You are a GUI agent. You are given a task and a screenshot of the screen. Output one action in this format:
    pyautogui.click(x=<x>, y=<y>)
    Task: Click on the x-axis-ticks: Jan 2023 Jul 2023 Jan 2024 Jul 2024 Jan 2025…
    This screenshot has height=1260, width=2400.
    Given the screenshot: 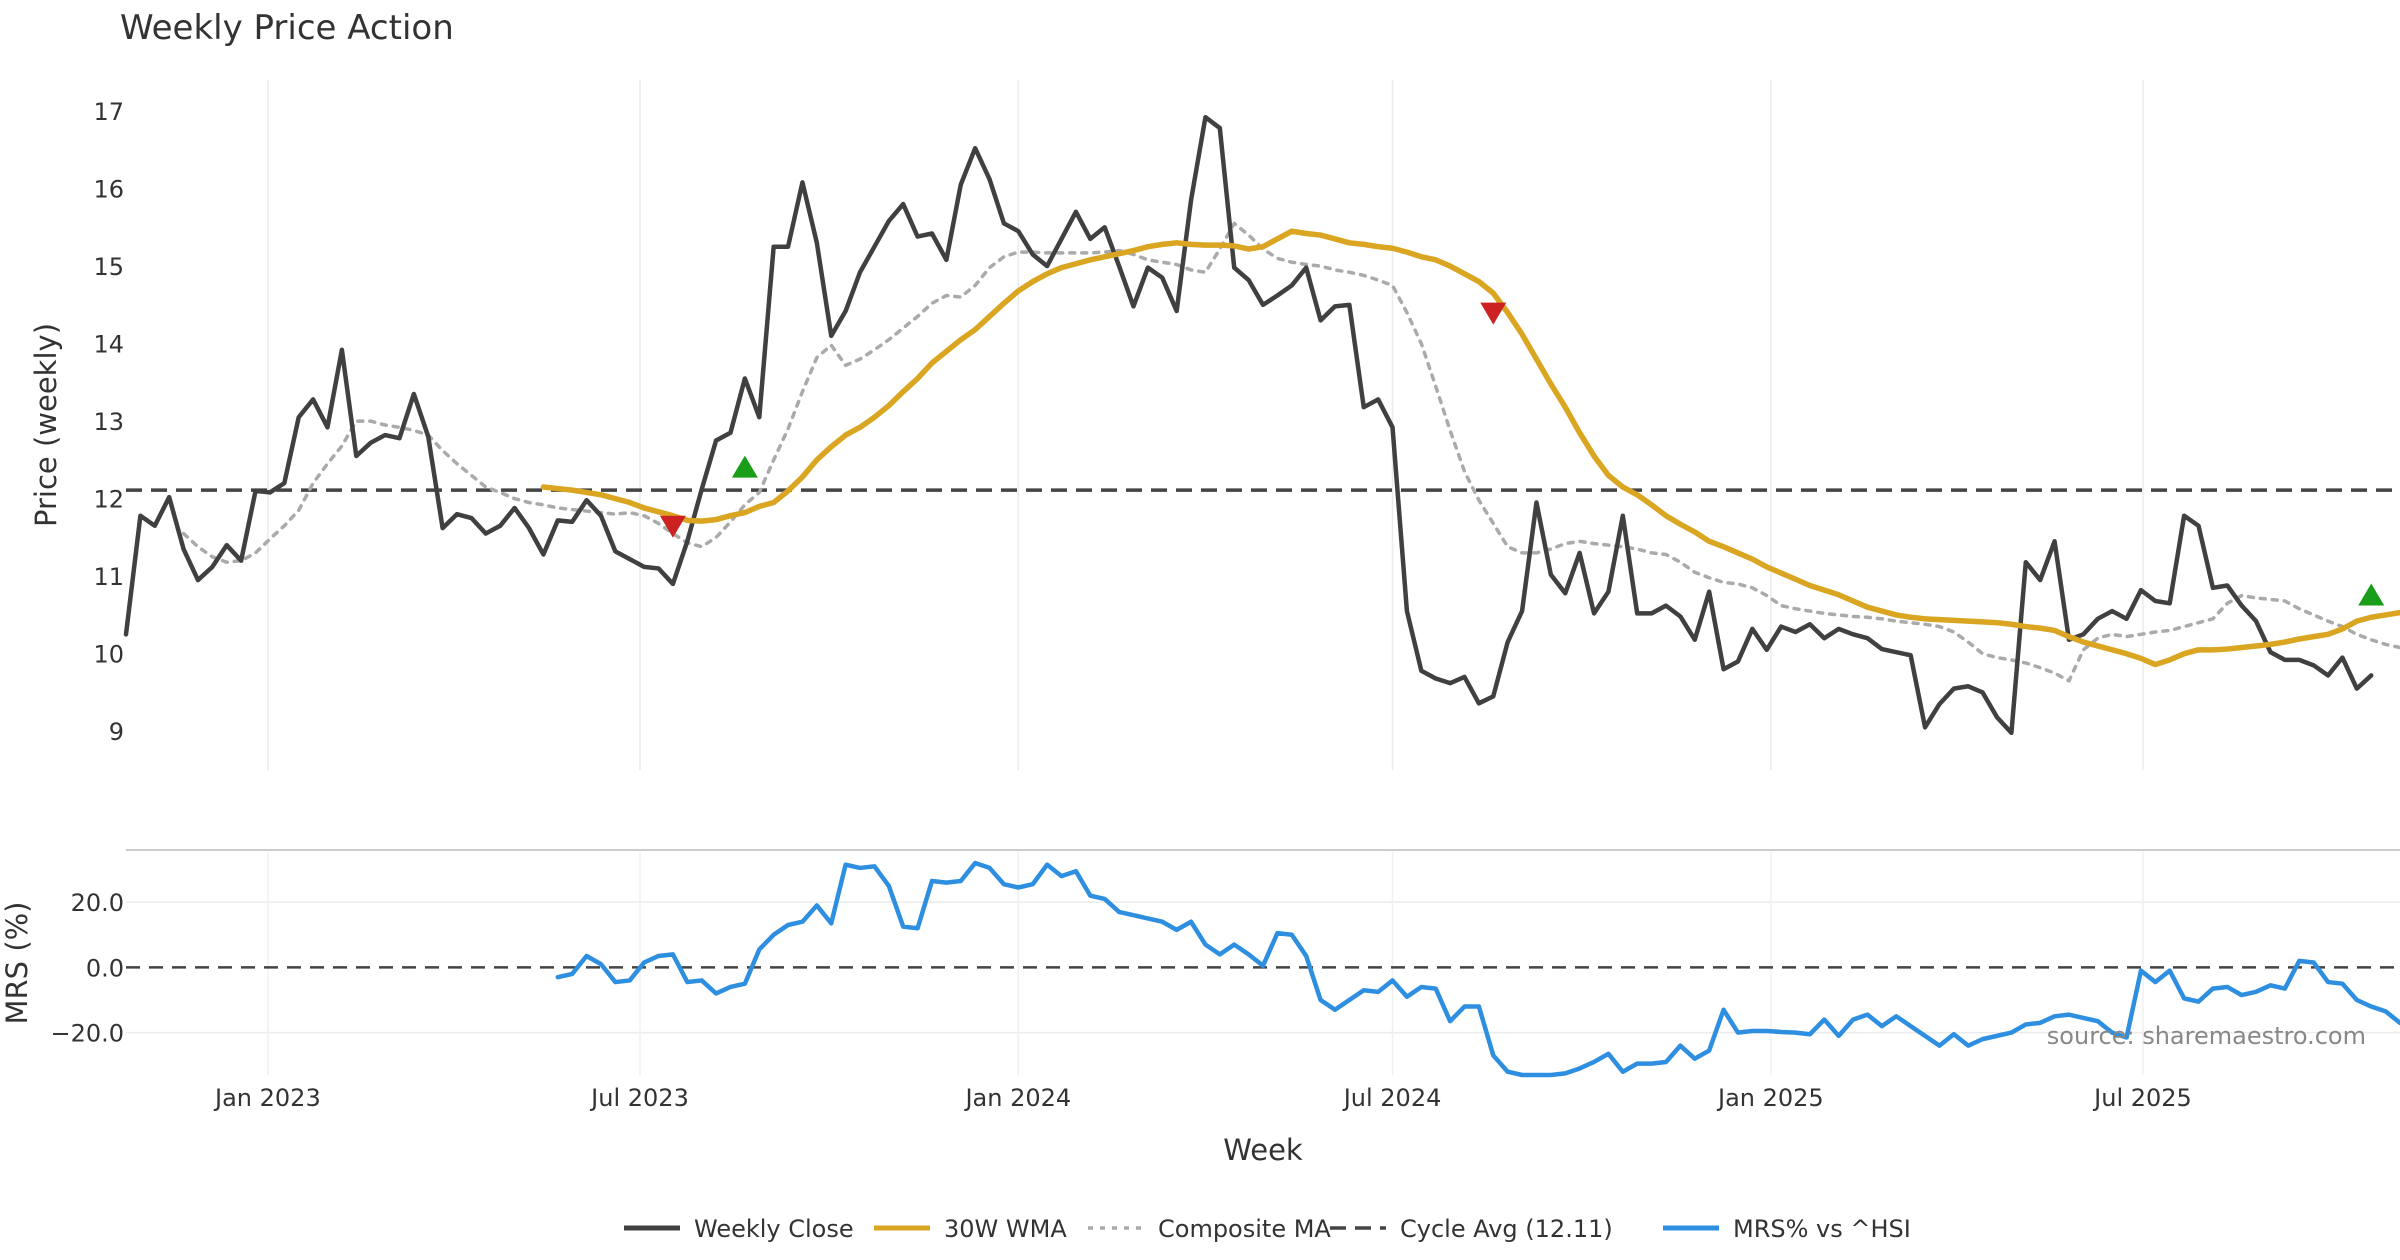 What is the action you would take?
    pyautogui.click(x=1202, y=1098)
    